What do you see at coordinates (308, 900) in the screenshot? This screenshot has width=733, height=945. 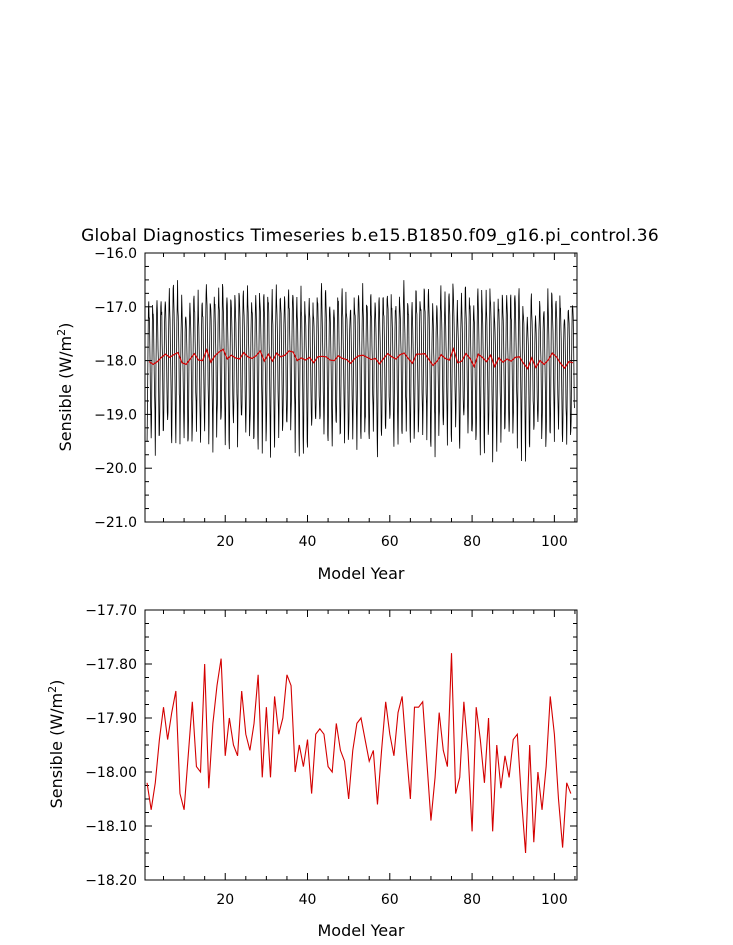 I see `bottom-x-tick-label: 40` at bounding box center [308, 900].